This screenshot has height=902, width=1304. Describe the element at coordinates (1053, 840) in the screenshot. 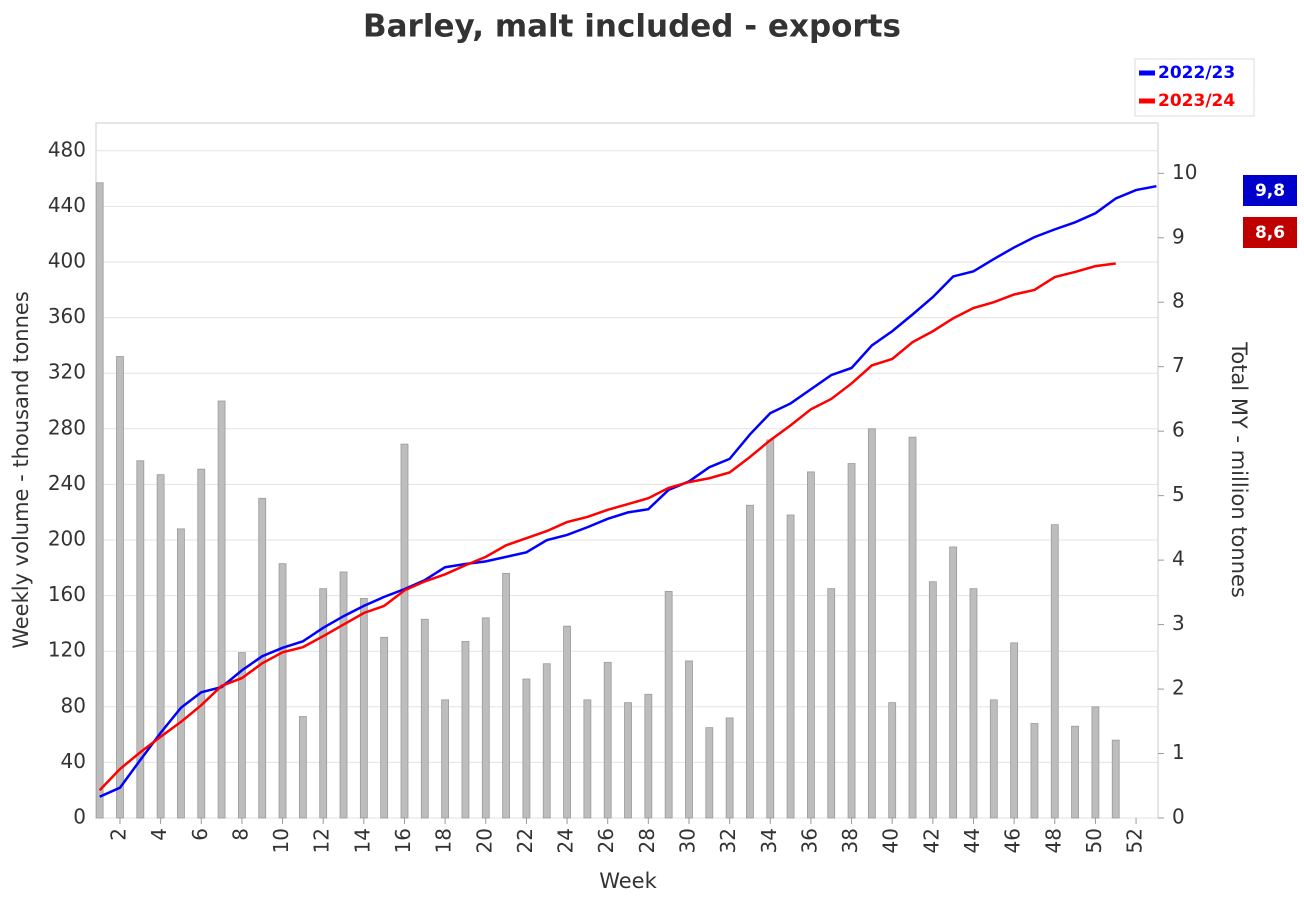

I see `x-tick-label: 48` at that location.